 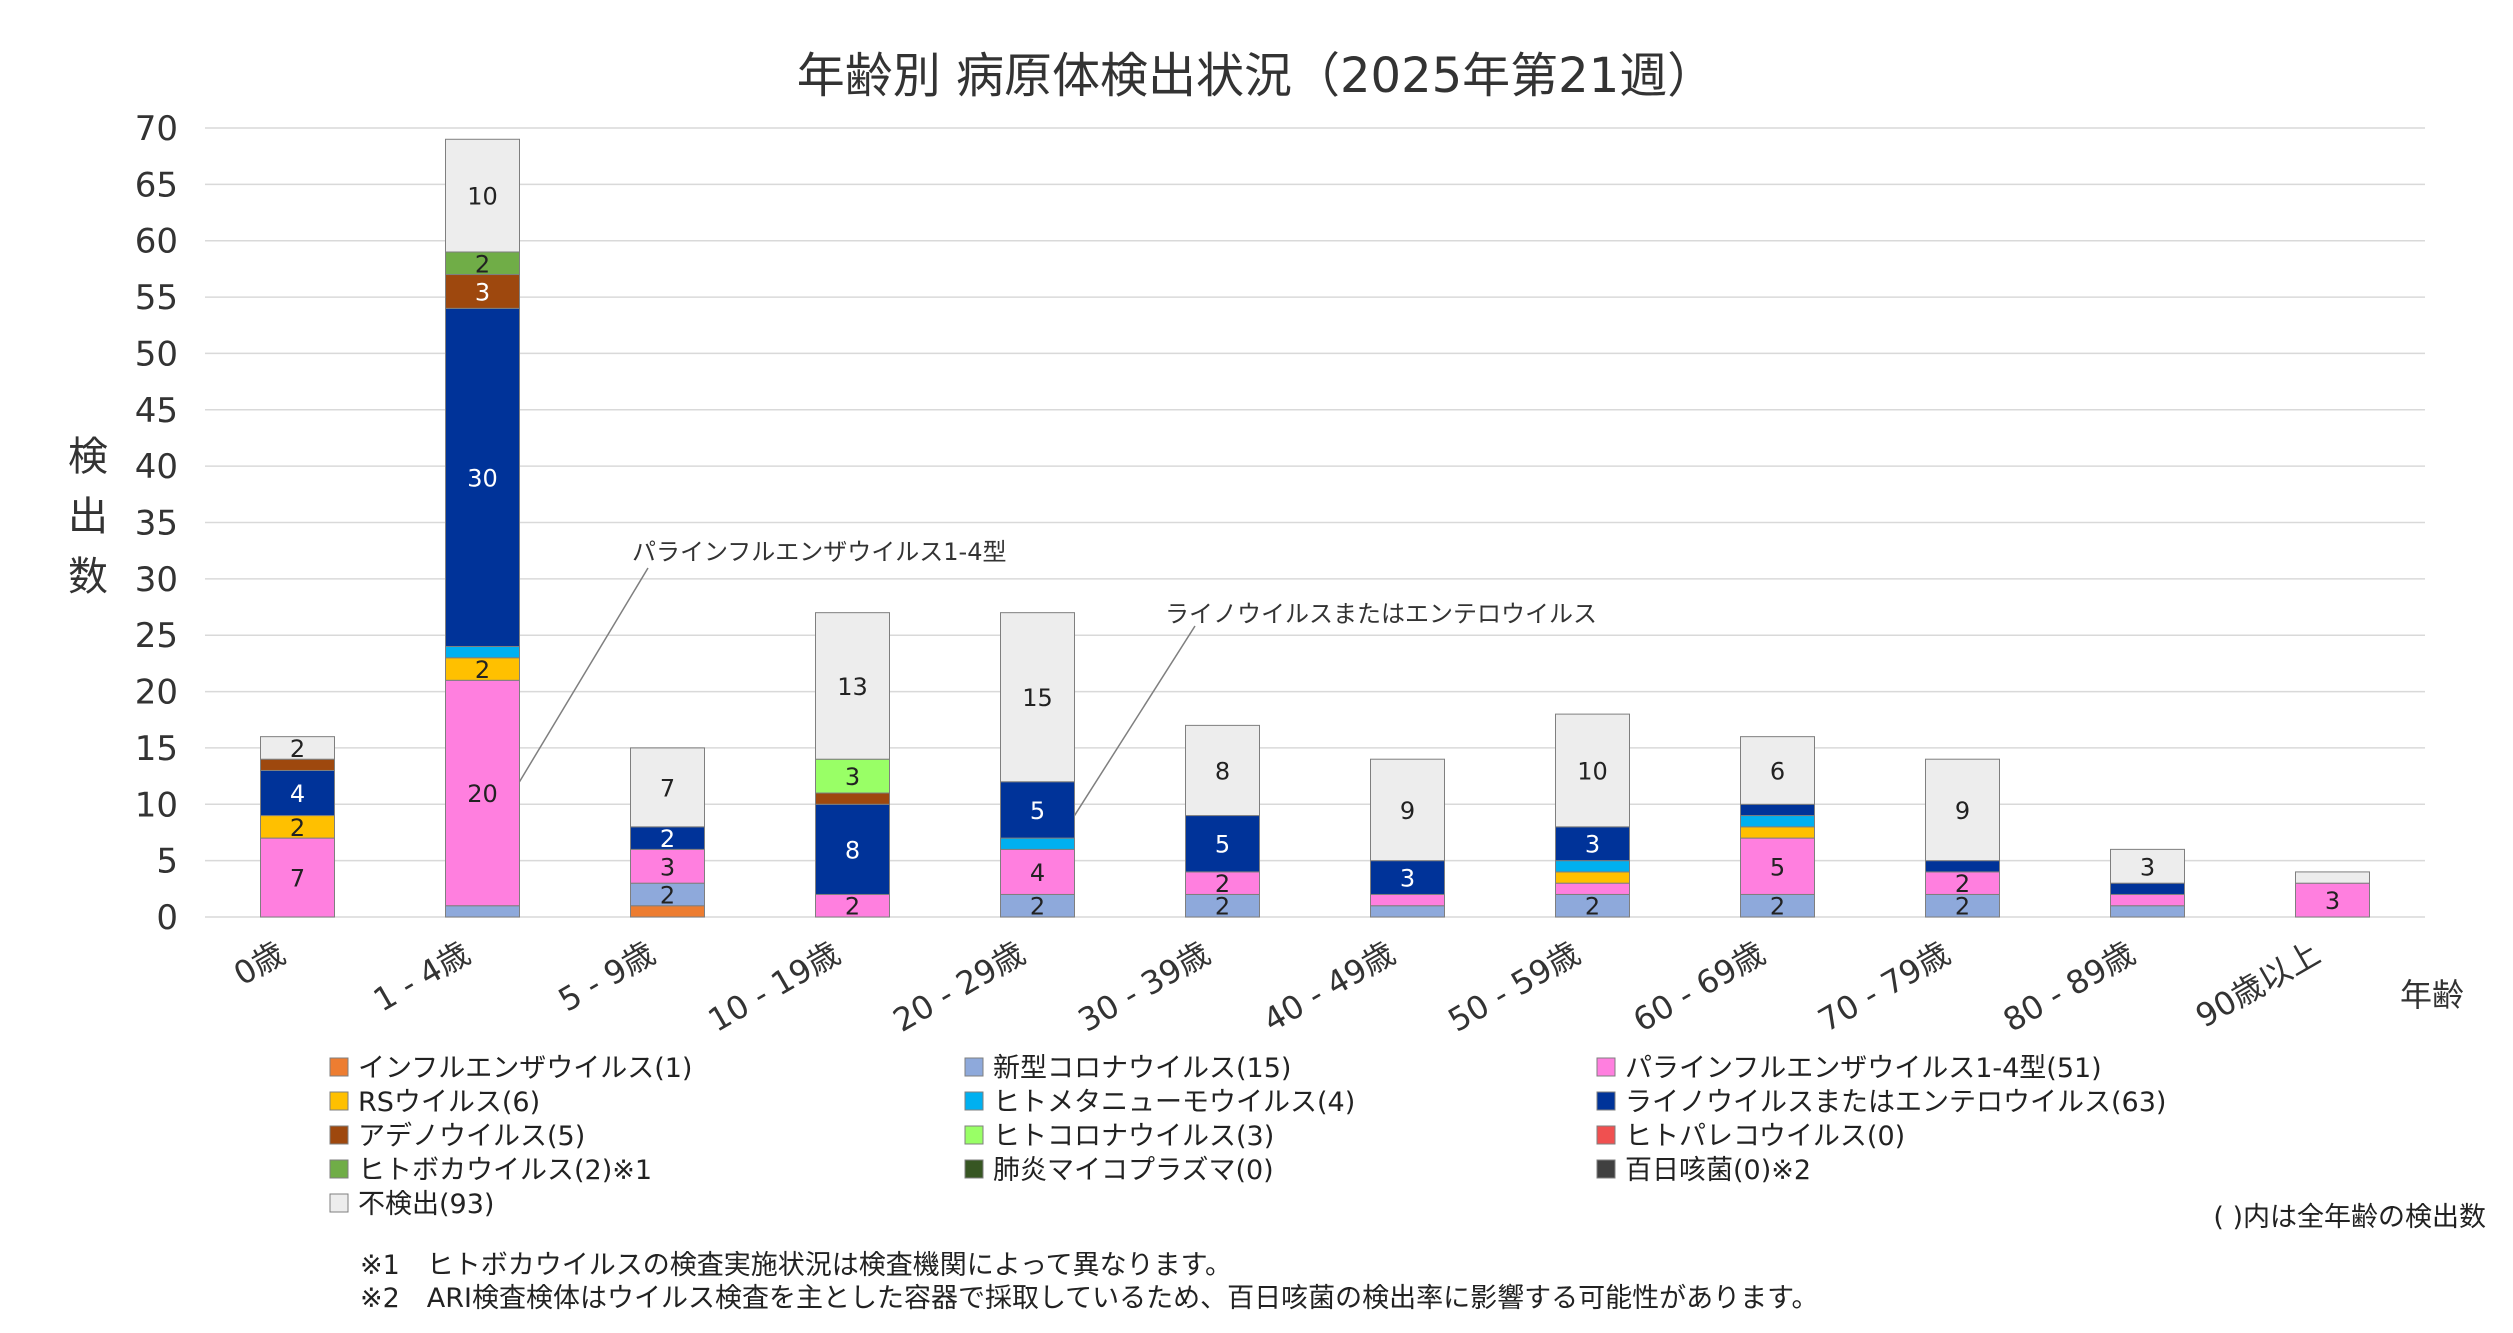 I want to click on y-tick-label: 60, so click(x=156, y=242).